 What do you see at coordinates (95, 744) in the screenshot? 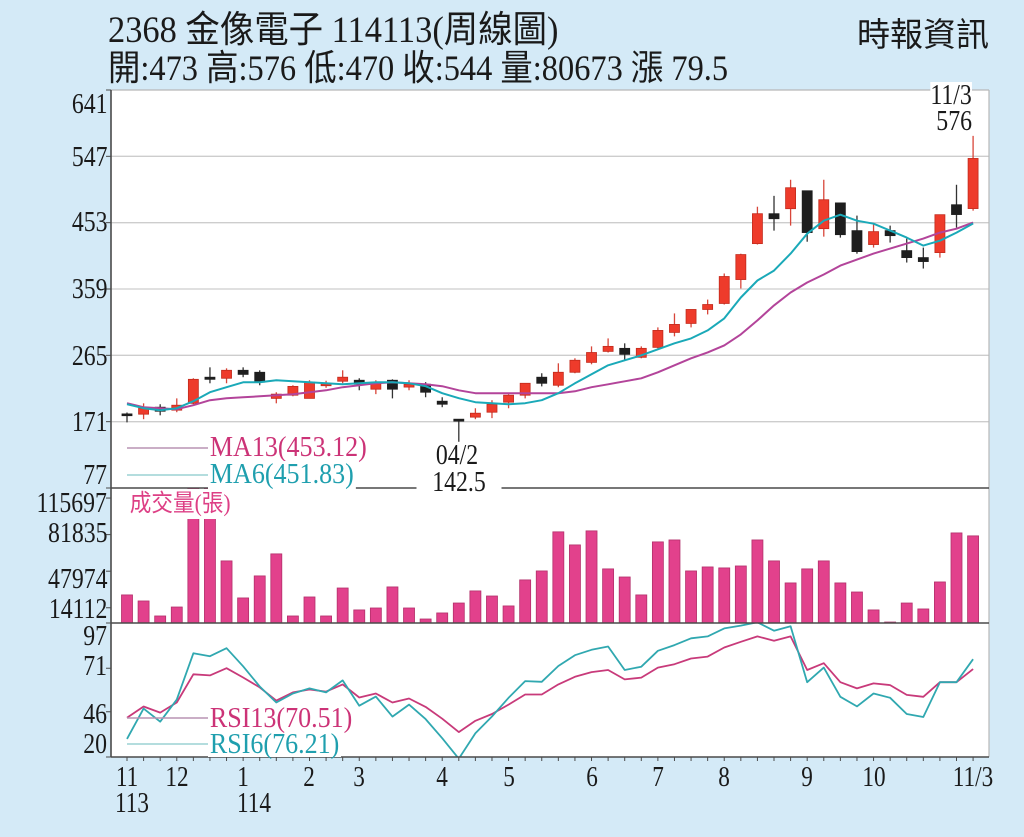
I see `rsi-axis-label: 20` at bounding box center [95, 744].